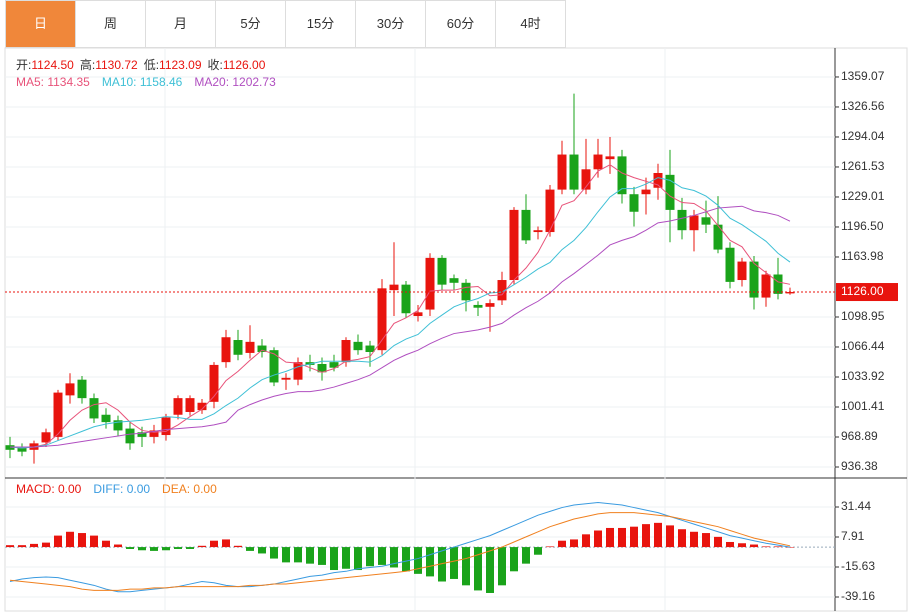 This screenshot has width=912, height=613. Describe the element at coordinates (863, 406) in the screenshot. I see `y-tick-label: 1001.41` at that location.